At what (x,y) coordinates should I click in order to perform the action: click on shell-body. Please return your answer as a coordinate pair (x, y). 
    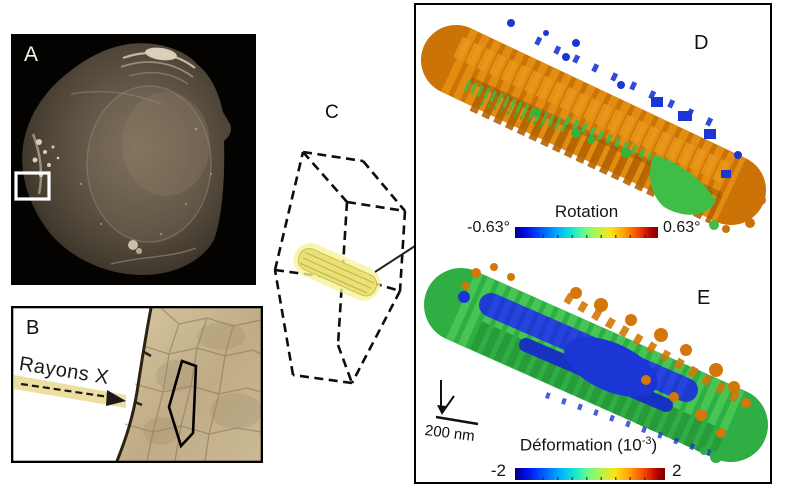
    Looking at the image, I should click on (127, 159).